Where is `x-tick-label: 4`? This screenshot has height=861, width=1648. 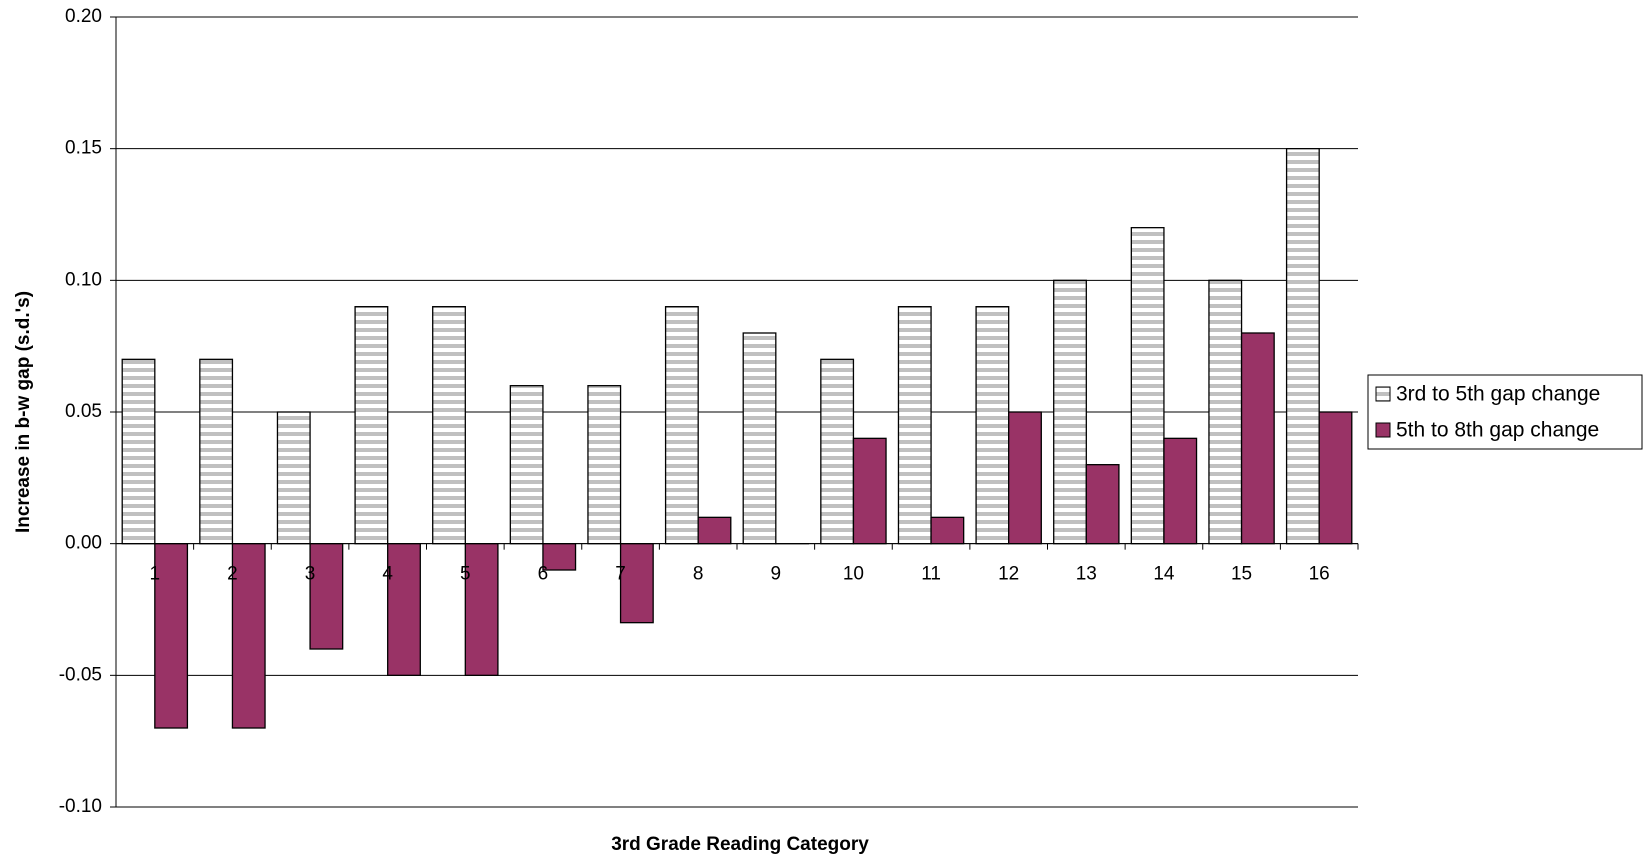
x-tick-label: 4 is located at coordinates (387, 574).